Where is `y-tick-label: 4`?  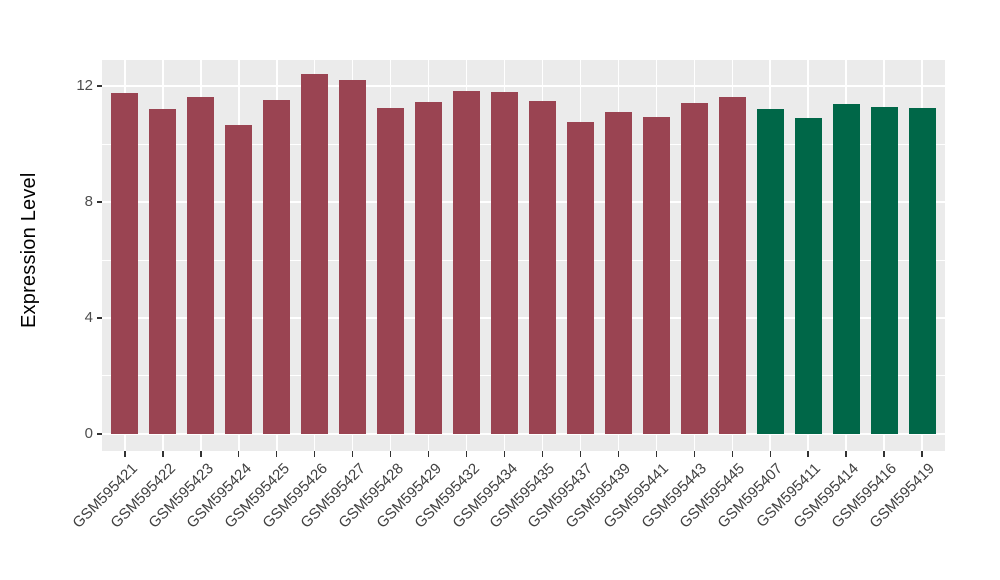
y-tick-label: 4 is located at coordinates (88, 317).